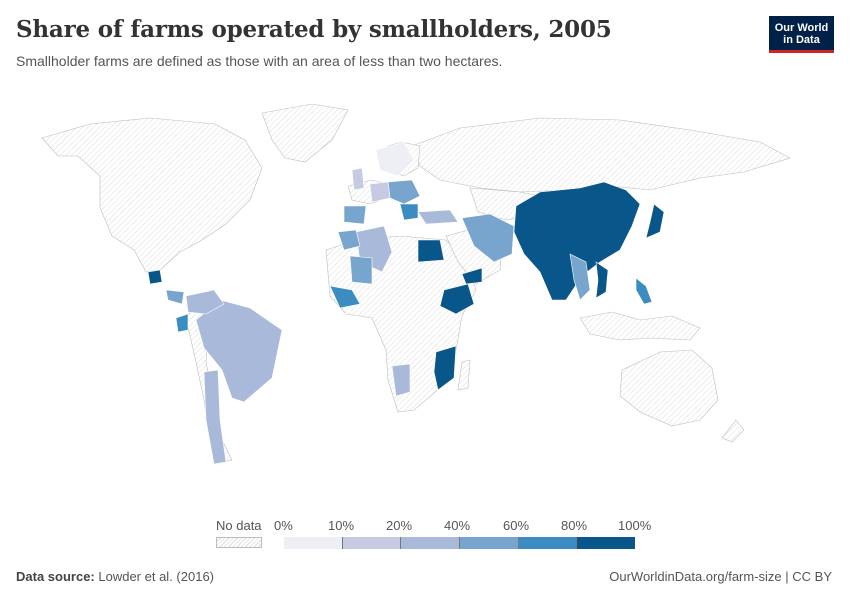 The image size is (850, 600). Describe the element at coordinates (801, 28) in the screenshot. I see `logo-line-1: Our World` at that location.